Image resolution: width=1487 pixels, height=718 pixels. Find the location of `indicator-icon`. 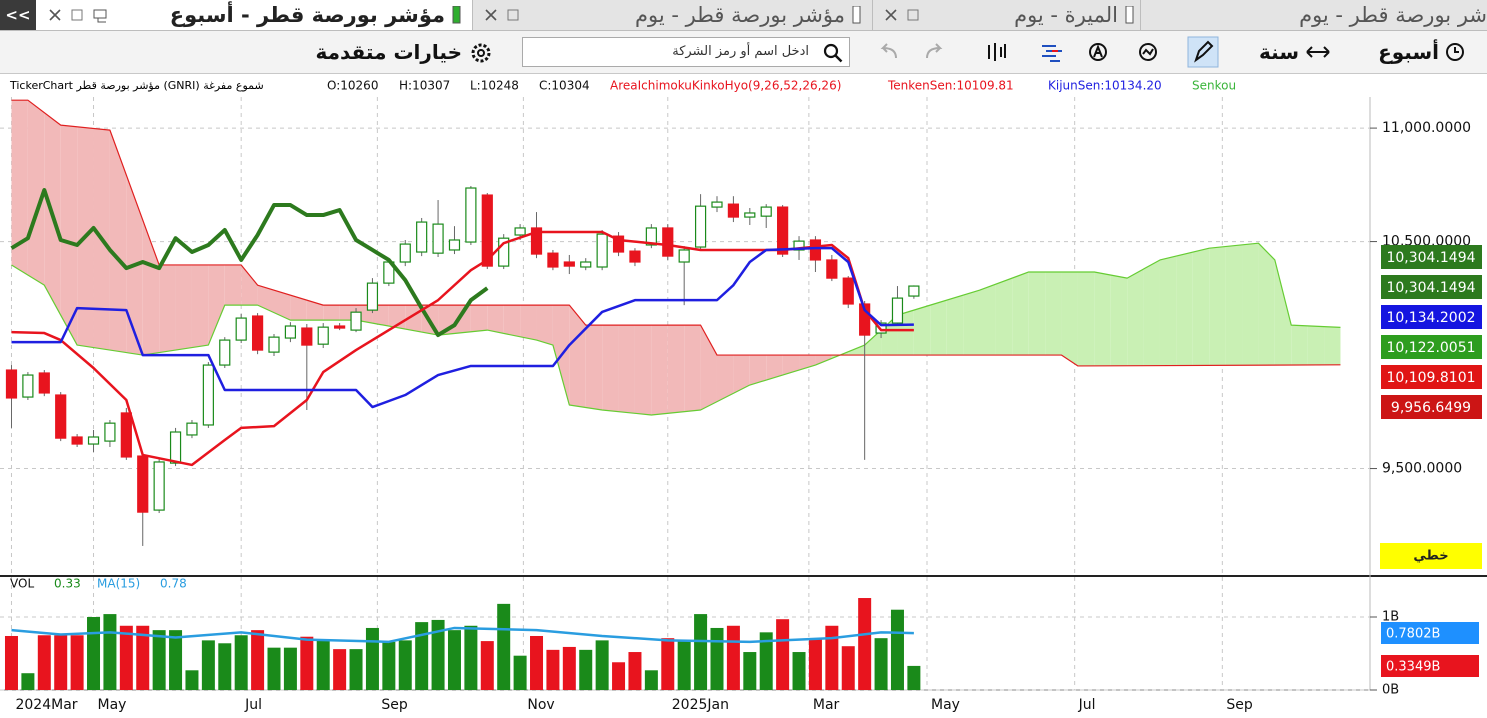

indicator-icon is located at coordinates (1148, 52).